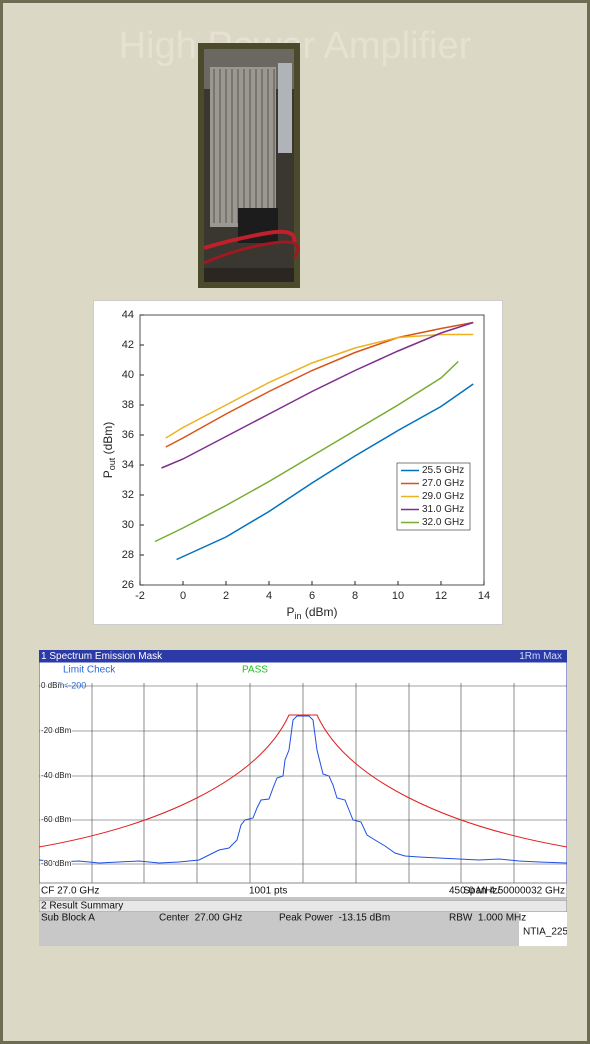 Image resolution: width=590 pixels, height=1044 pixels. What do you see at coordinates (487, 918) in the screenshot?
I see `summary-cell: RBW 1.000 MHz` at bounding box center [487, 918].